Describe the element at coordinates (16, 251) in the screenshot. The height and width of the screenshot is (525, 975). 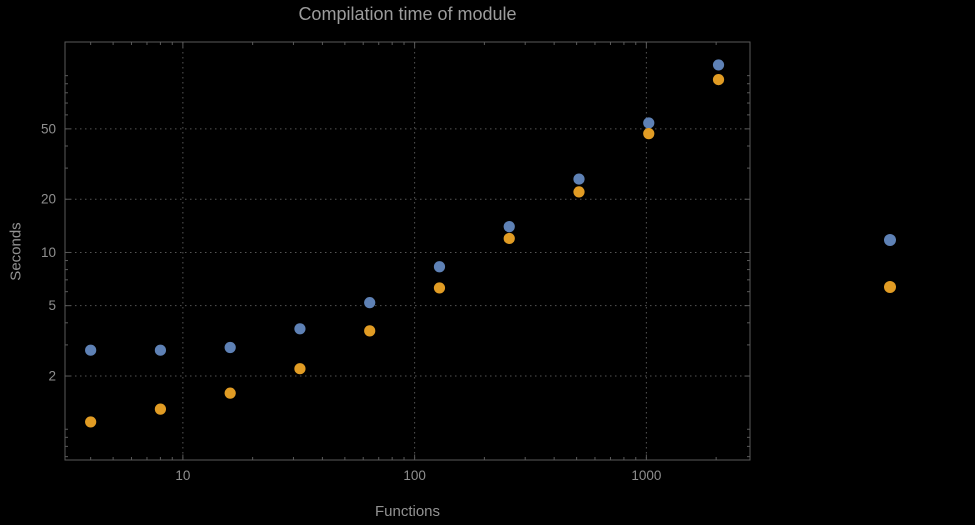
I see `y-axis-label: Seconds` at that location.